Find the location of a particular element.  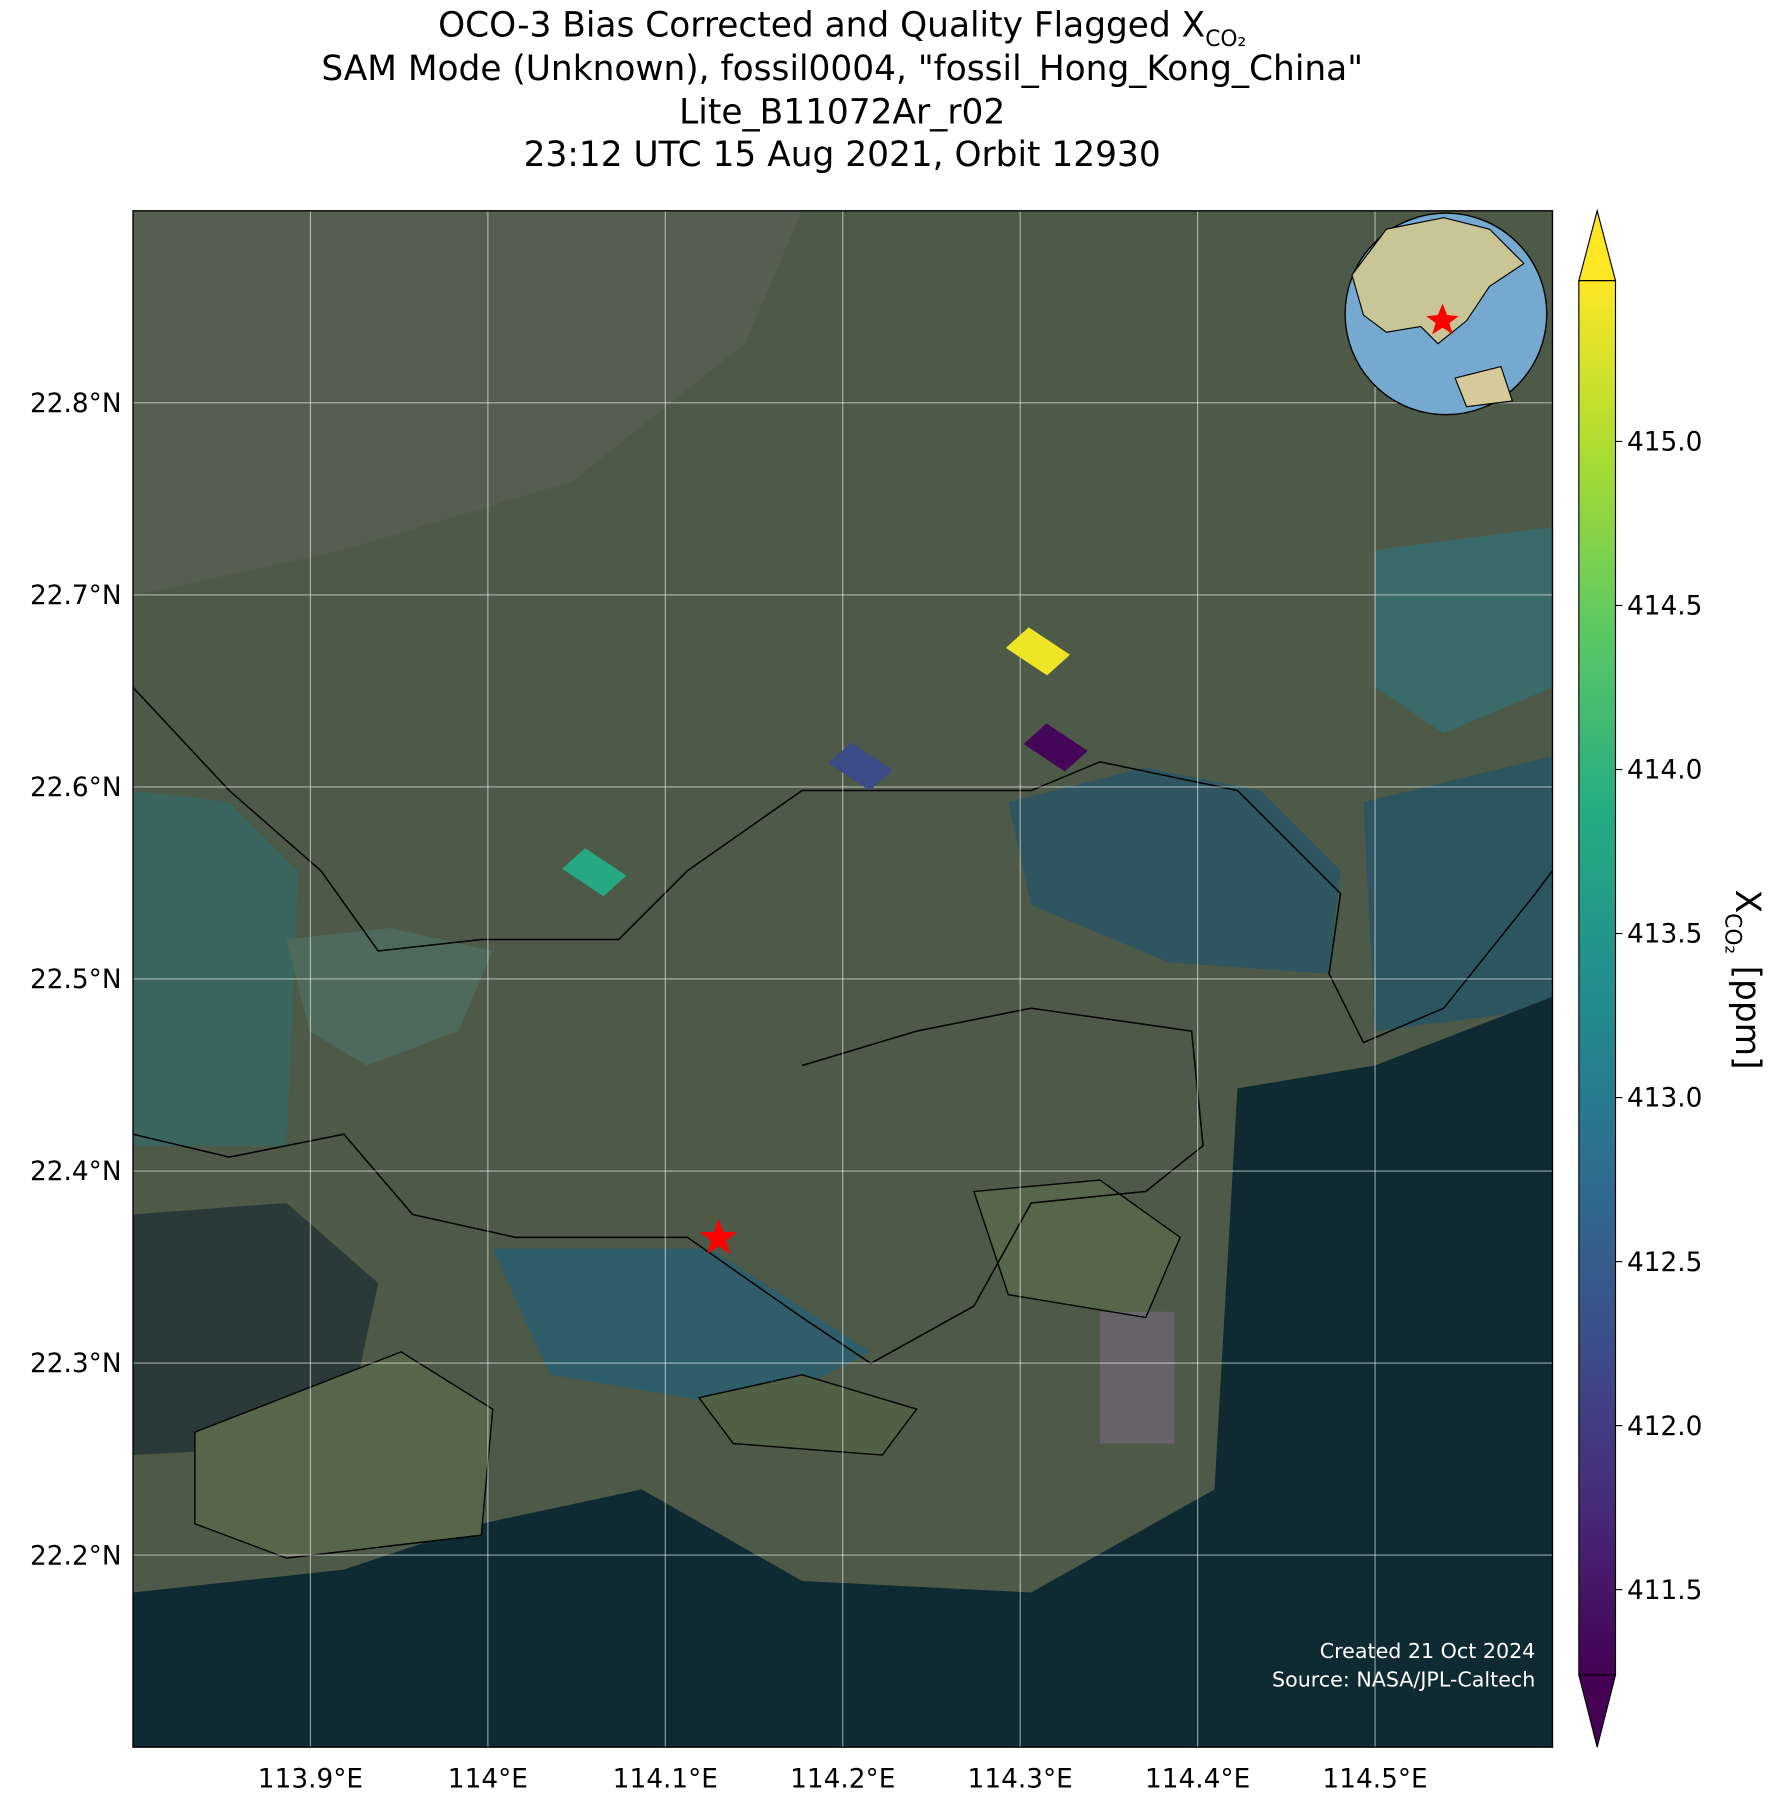

target-star is located at coordinates (718, 1236).